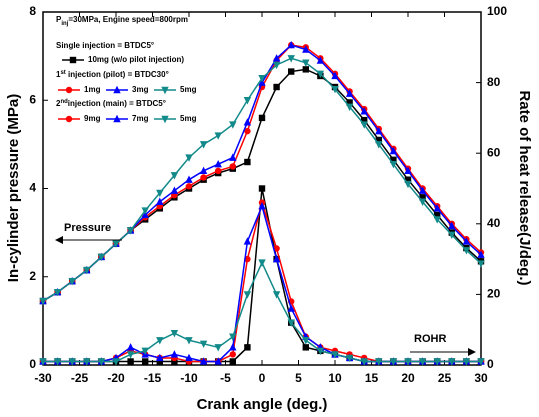  I want to click on x-tick-label: 15, so click(372, 378).